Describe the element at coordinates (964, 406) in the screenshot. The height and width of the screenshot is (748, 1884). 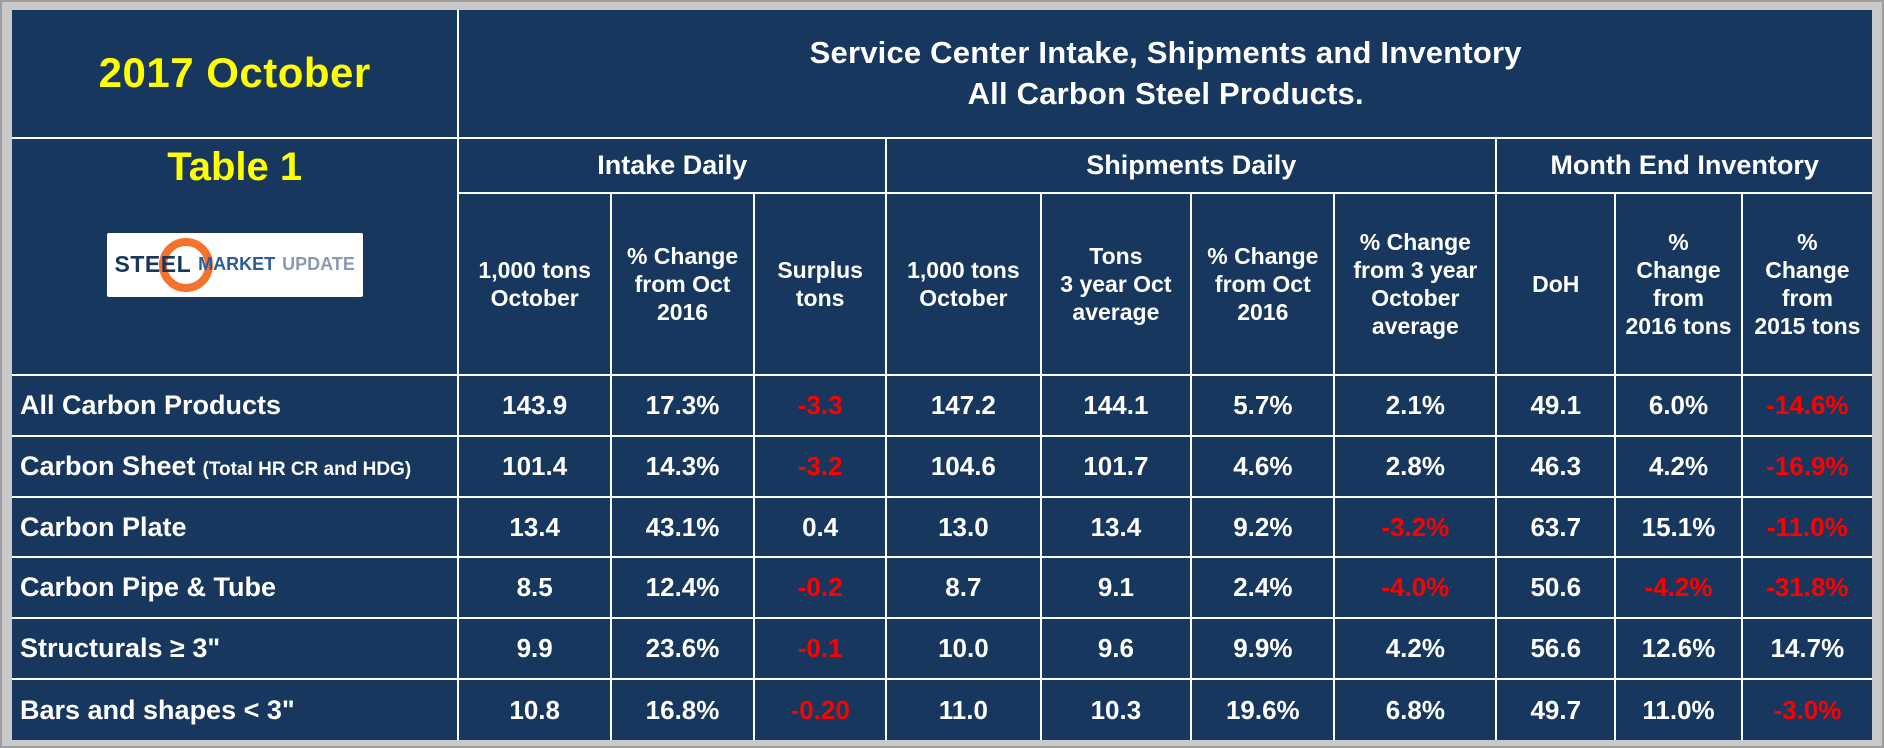
I see `cell-value: 147.2` at that location.